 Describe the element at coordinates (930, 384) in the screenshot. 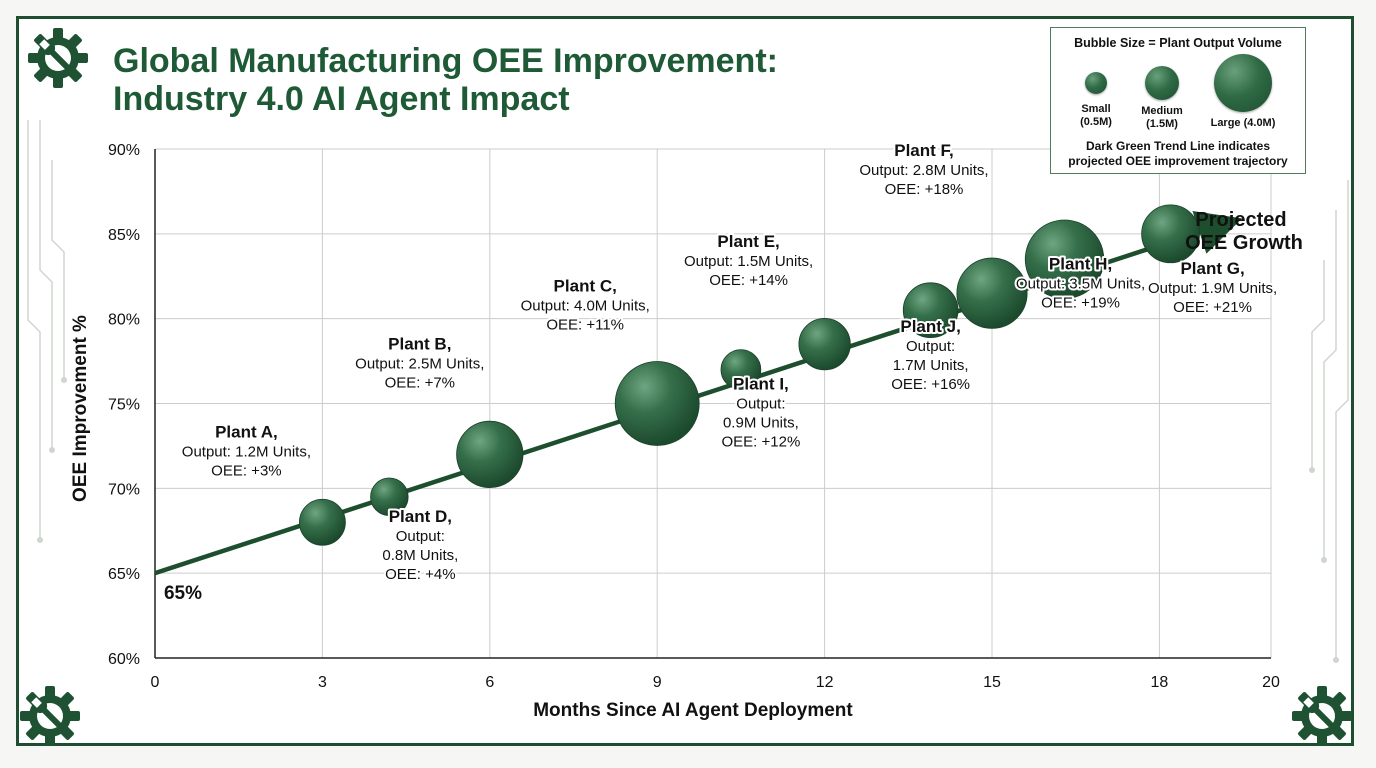

I see `data-label-detail: OEE: +16%` at that location.